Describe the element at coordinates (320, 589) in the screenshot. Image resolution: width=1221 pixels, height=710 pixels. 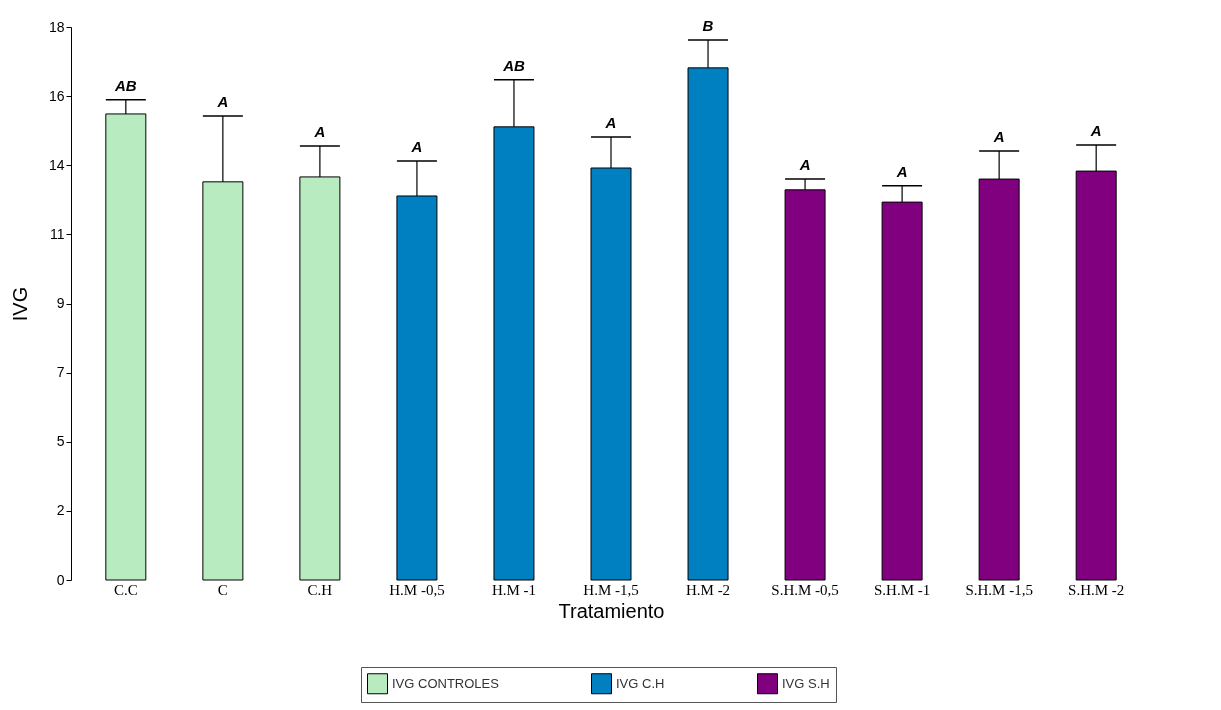
I see `x-tick-label: C.H` at that location.